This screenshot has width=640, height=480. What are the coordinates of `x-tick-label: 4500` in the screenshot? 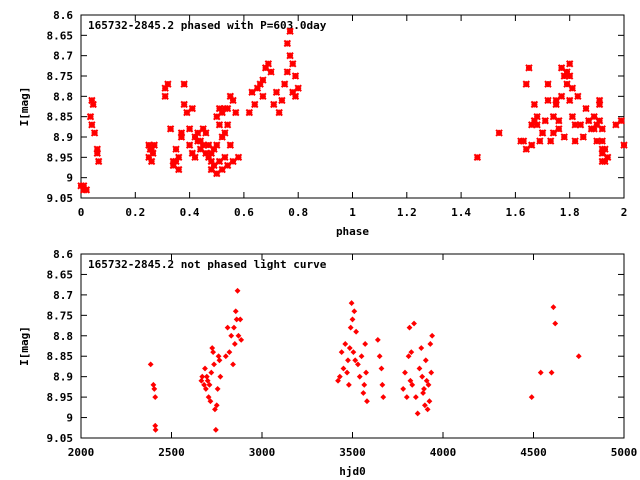 It's located at (533, 452).